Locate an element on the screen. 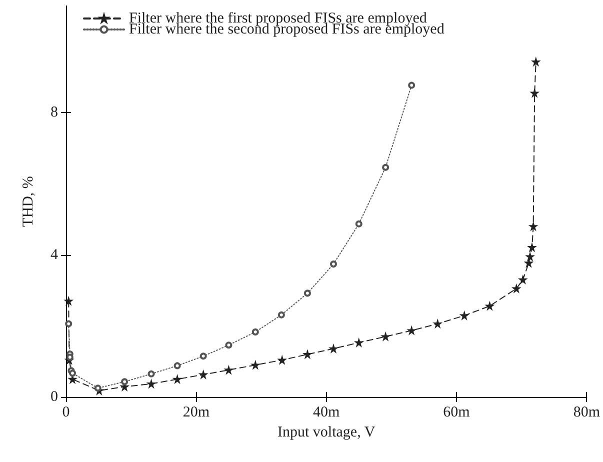  x-tick-label: 0 is located at coordinates (66, 412).